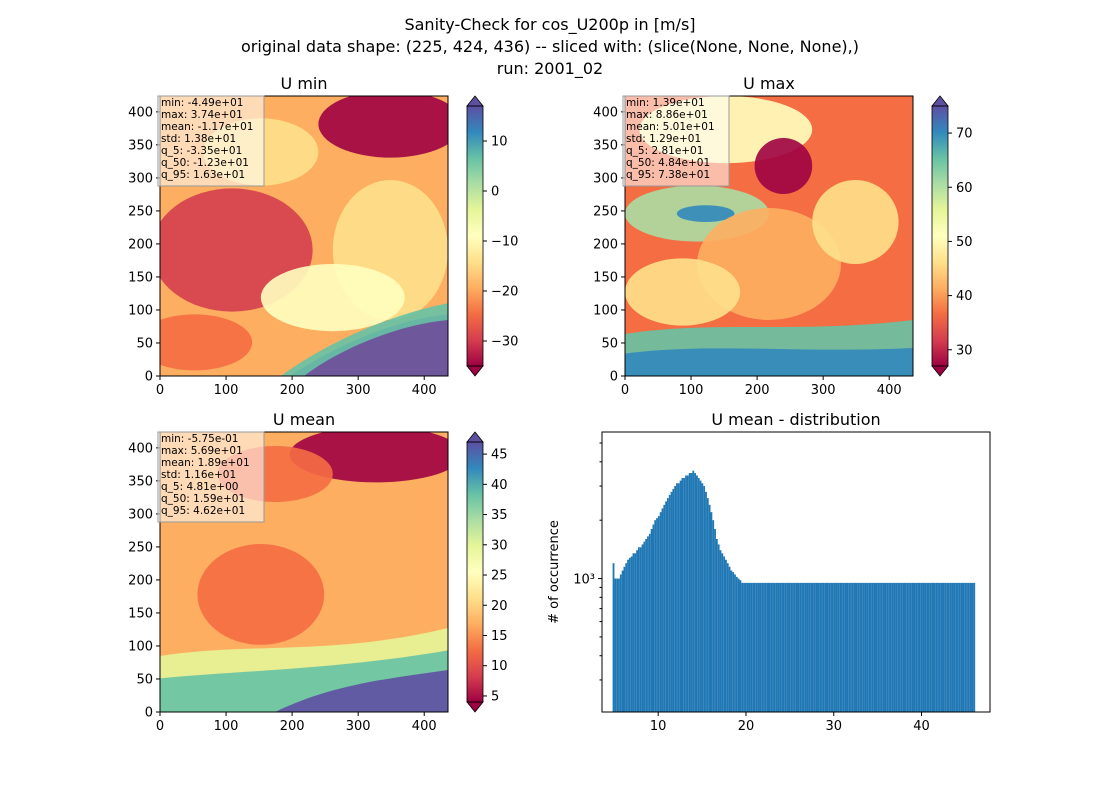 The height and width of the screenshot is (804, 1100). Describe the element at coordinates (664, 151) in the screenshot. I see `stats-line: q_5: 2.81e+01` at that location.